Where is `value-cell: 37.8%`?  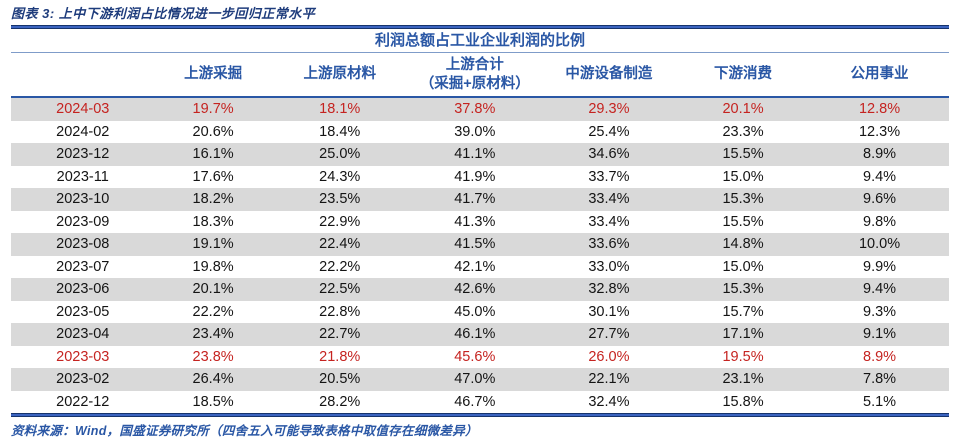 value-cell: 37.8% is located at coordinates (475, 109).